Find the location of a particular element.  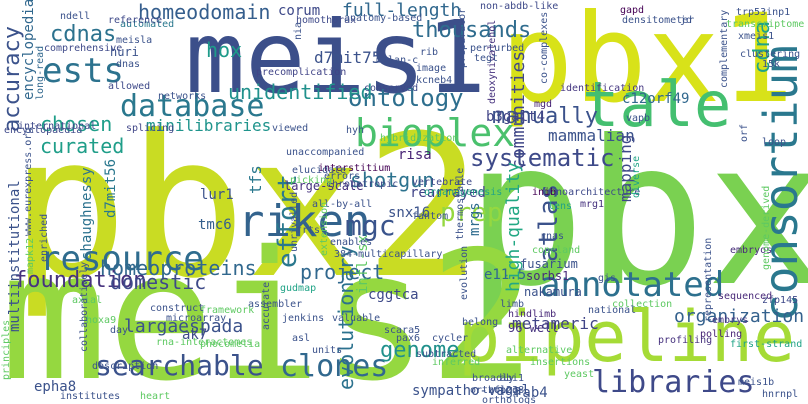

cloud-word: extension is located at coordinates (324, 228).